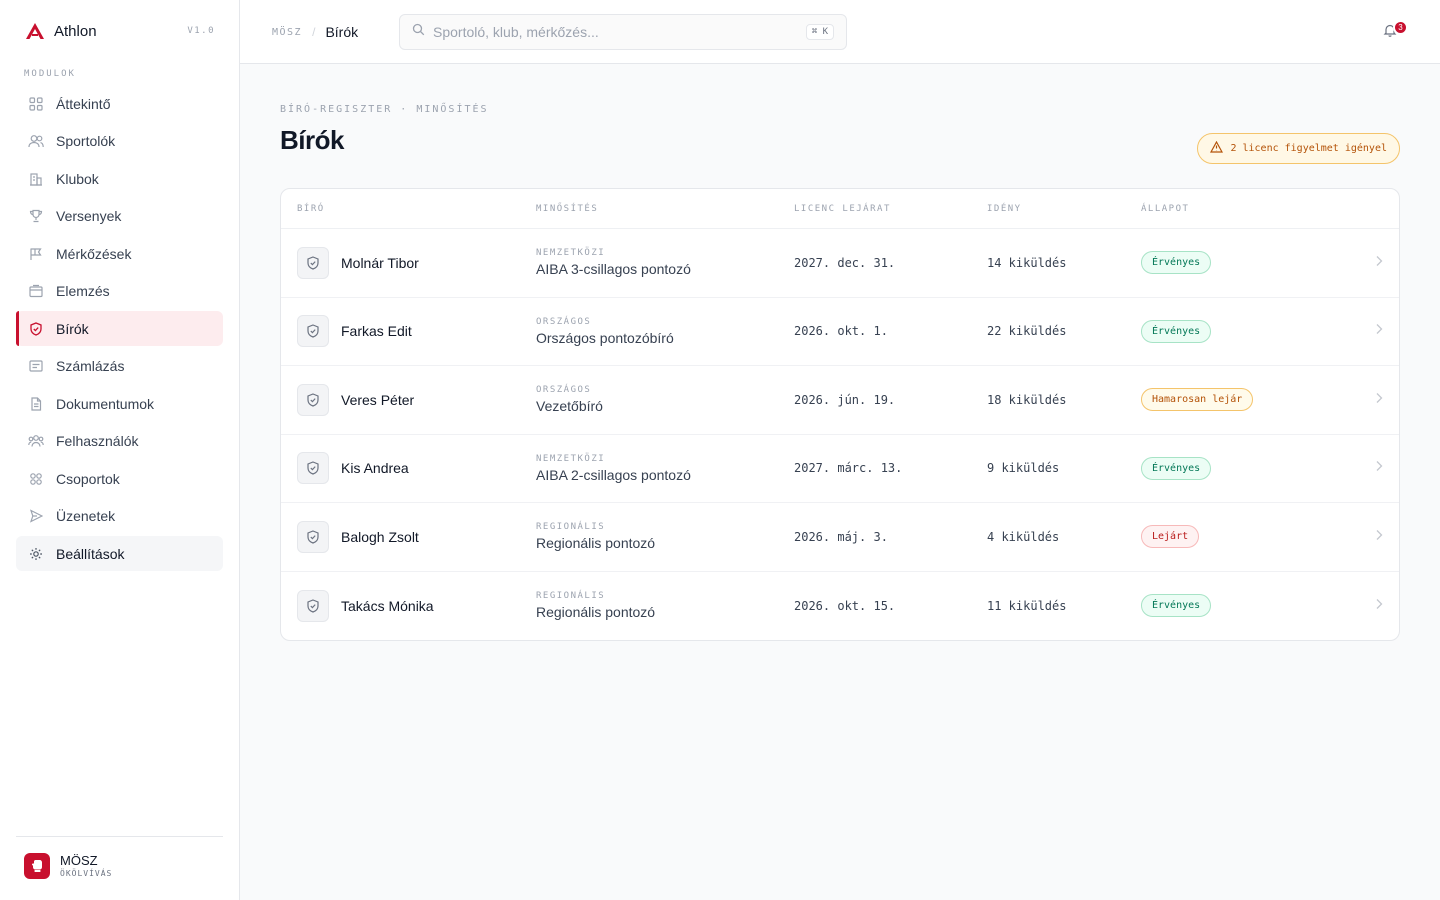 This screenshot has height=900, width=1440. I want to click on season-assignments: 11 kiküldés, so click(1027, 605).